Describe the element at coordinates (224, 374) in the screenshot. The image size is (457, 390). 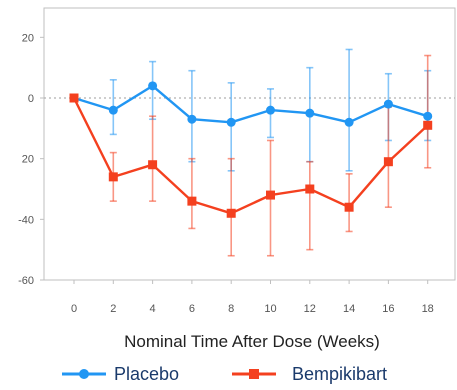
I see `legend: Placebo Bempikibart` at that location.